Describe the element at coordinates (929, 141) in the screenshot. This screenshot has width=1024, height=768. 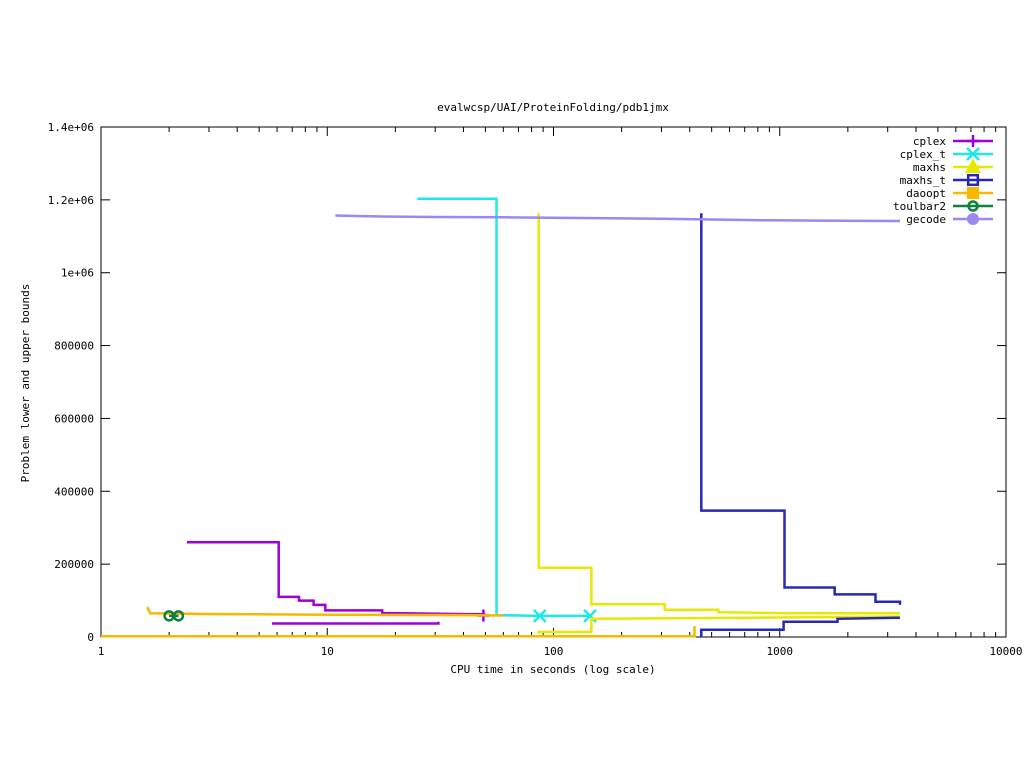
I see `legend-label: cplex` at that location.